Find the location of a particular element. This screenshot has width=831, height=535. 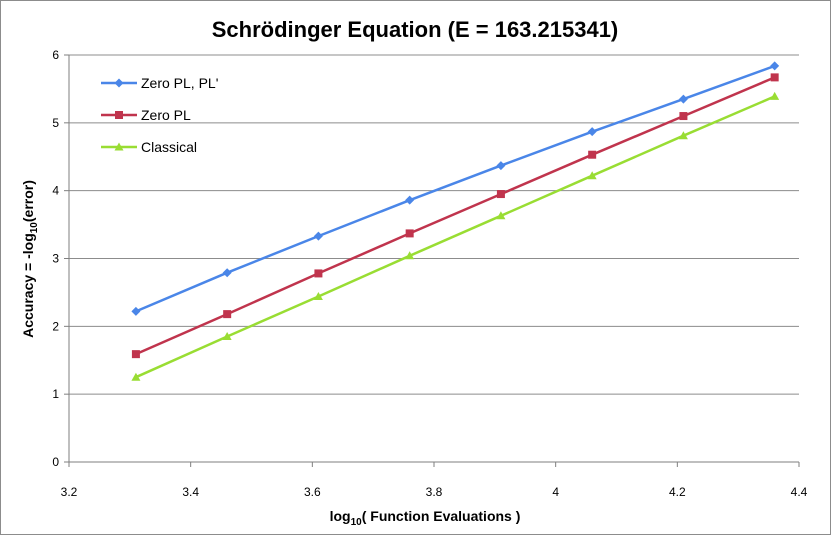

y-tick-label: 2 is located at coordinates (55, 326).